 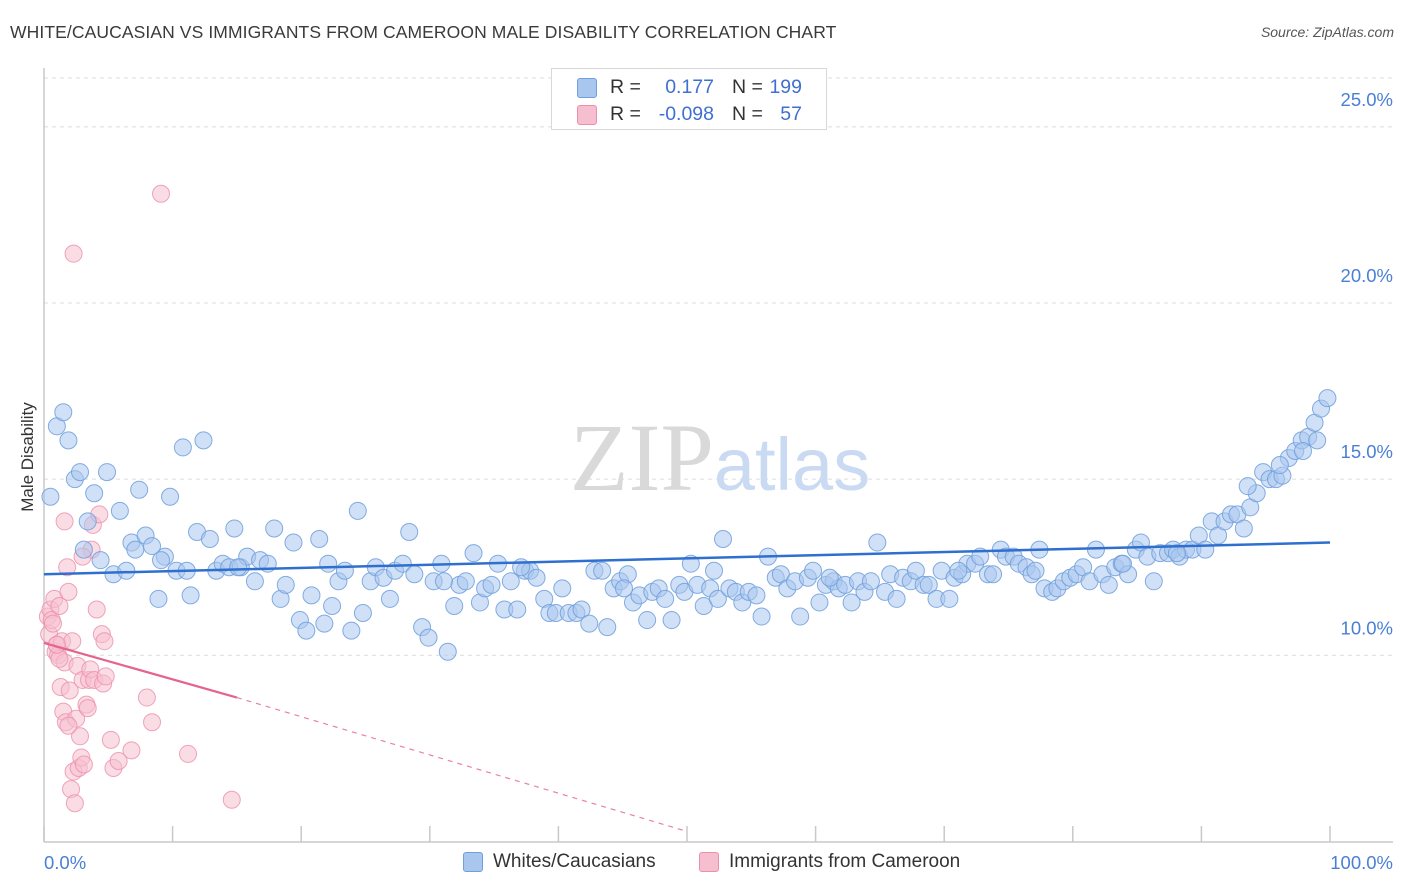 I want to click on y-tick-label: 15.0%, so click(x=1367, y=451).